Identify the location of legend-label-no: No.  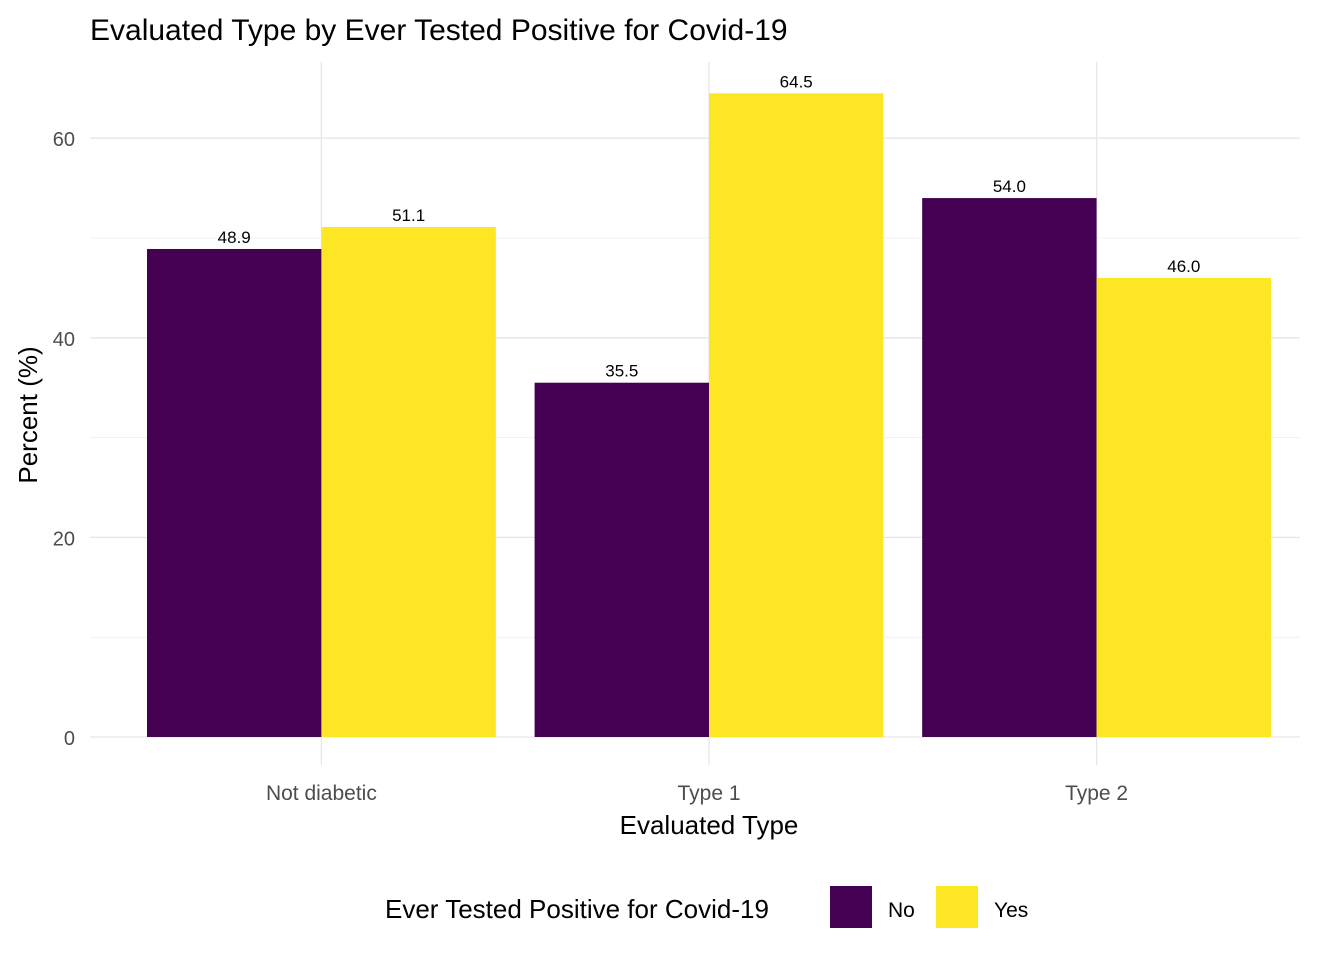
(901, 910).